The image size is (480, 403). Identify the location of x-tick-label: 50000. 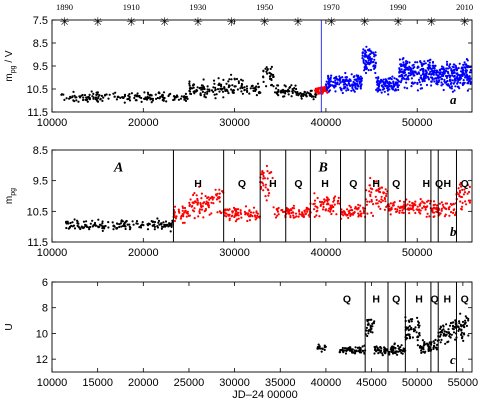
(417, 383).